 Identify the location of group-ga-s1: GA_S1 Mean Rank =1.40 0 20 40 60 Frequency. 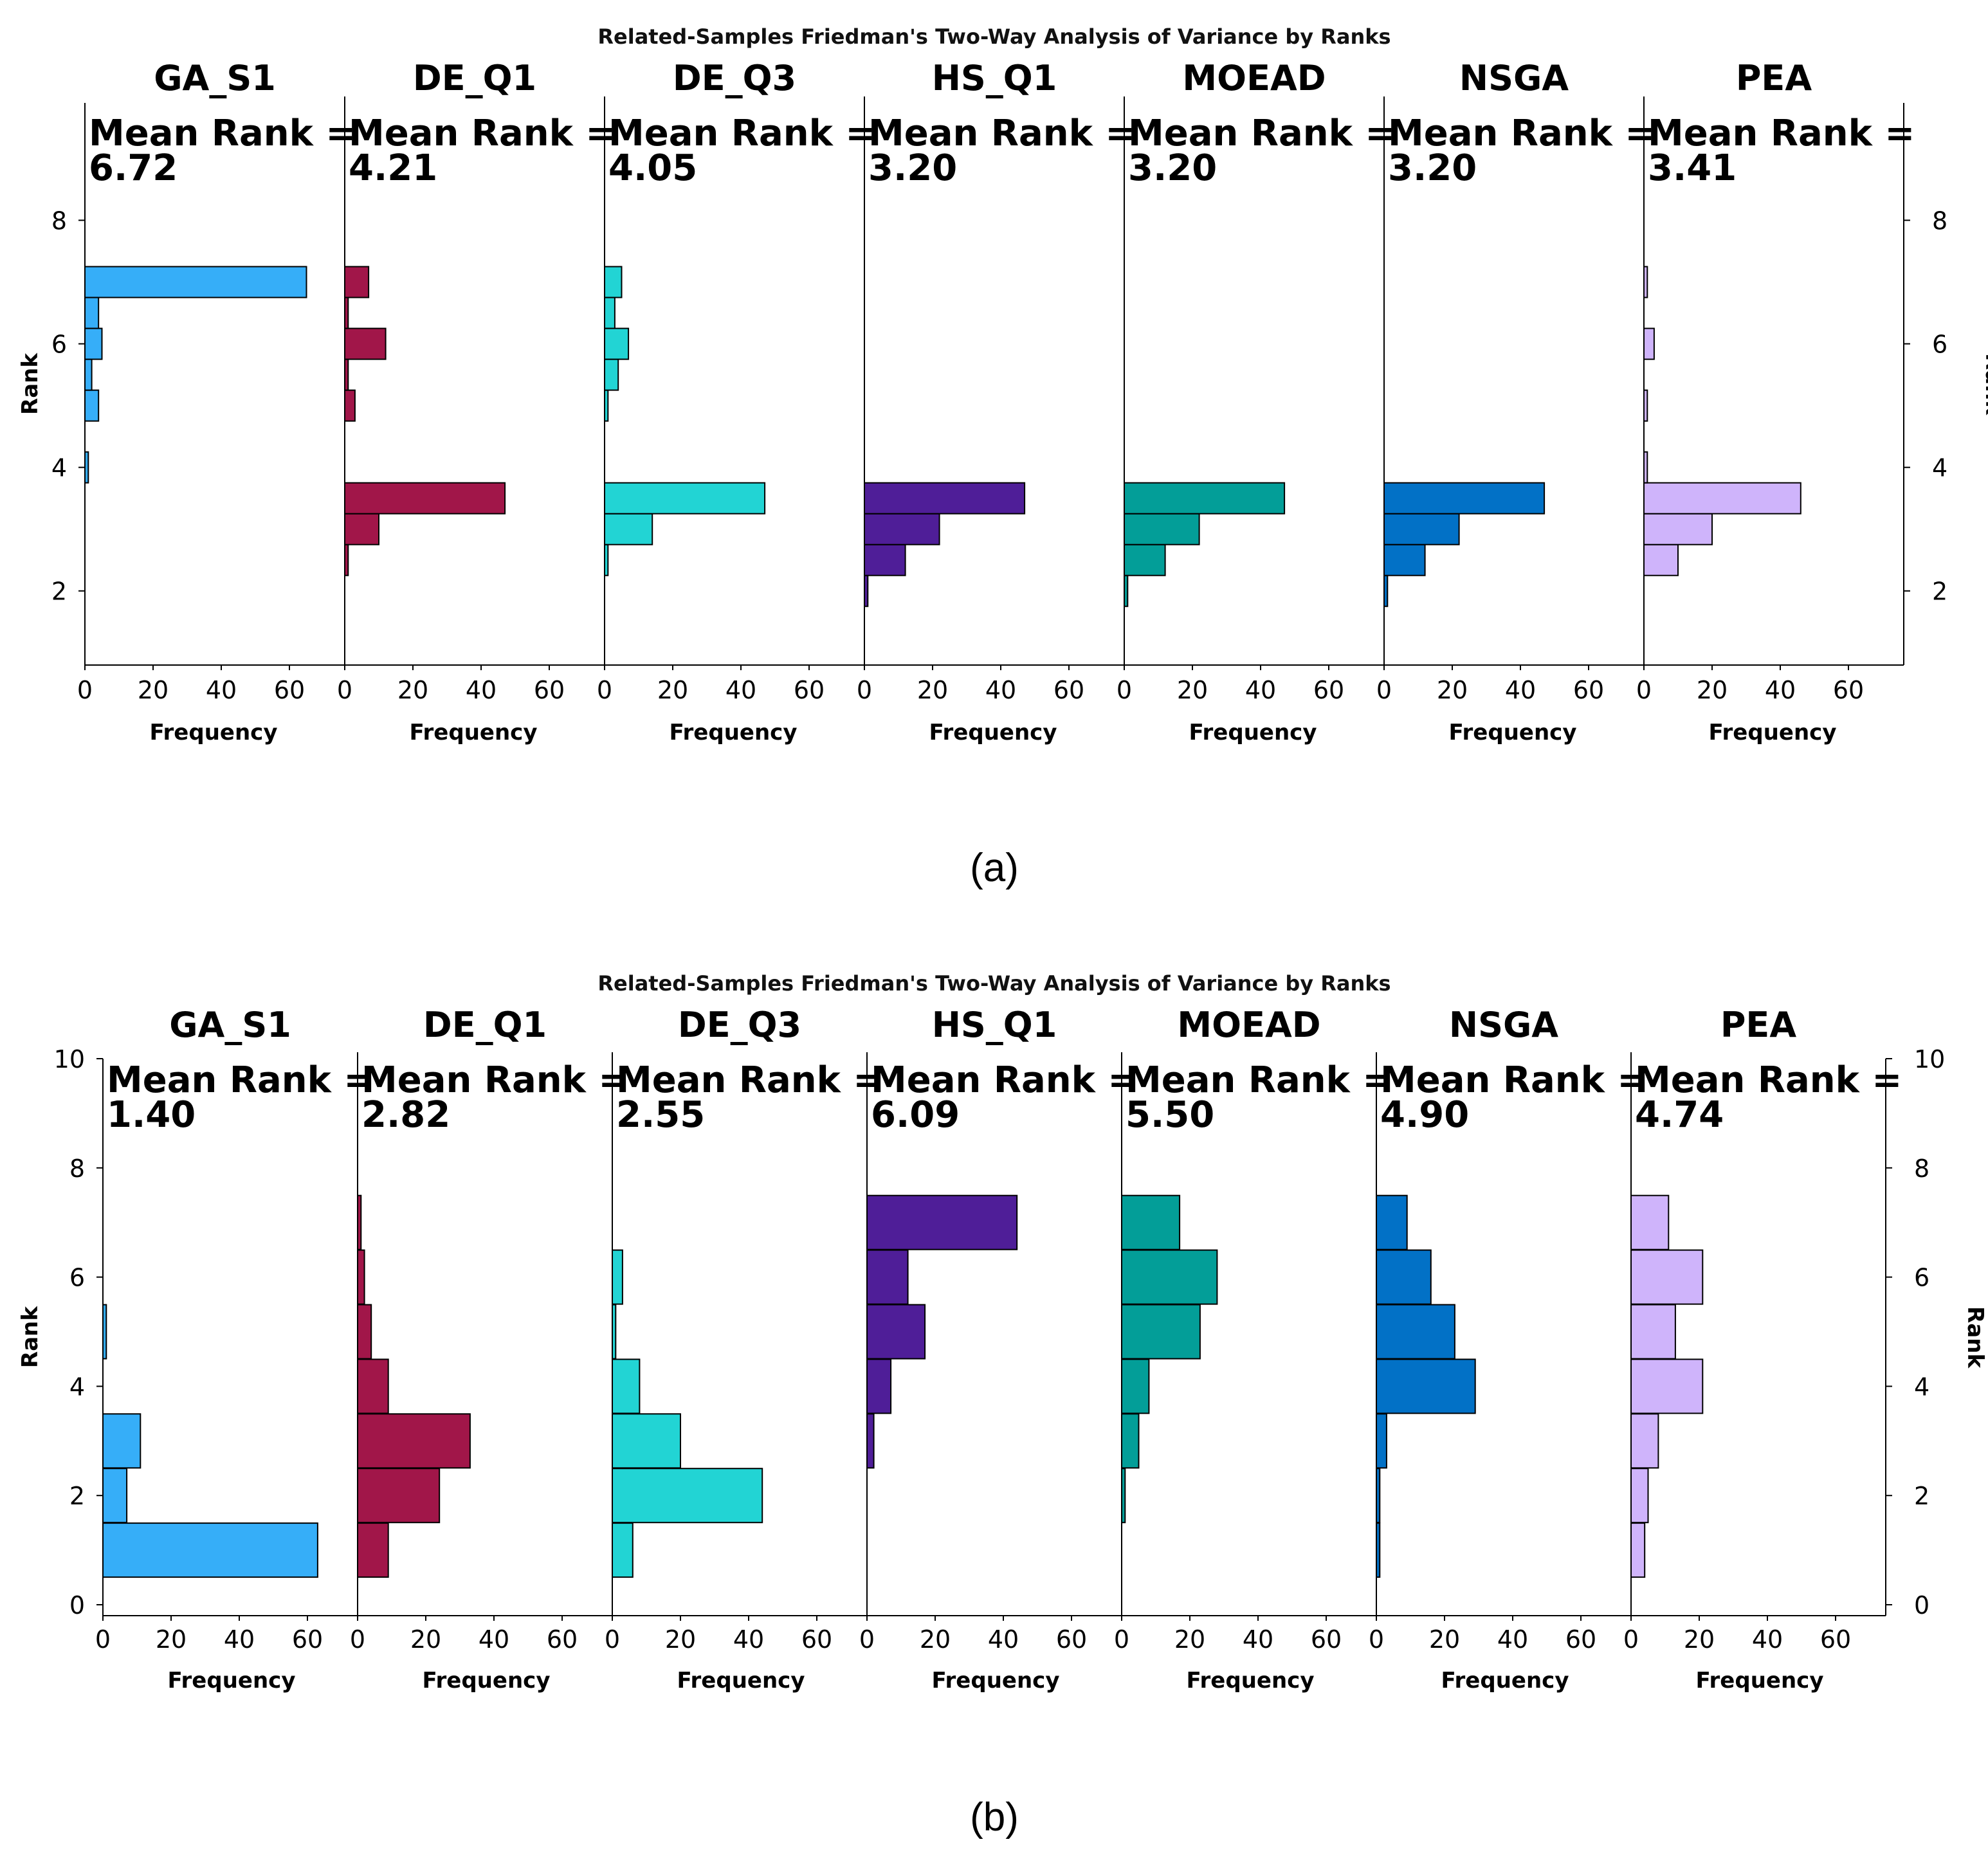
(234, 1349).